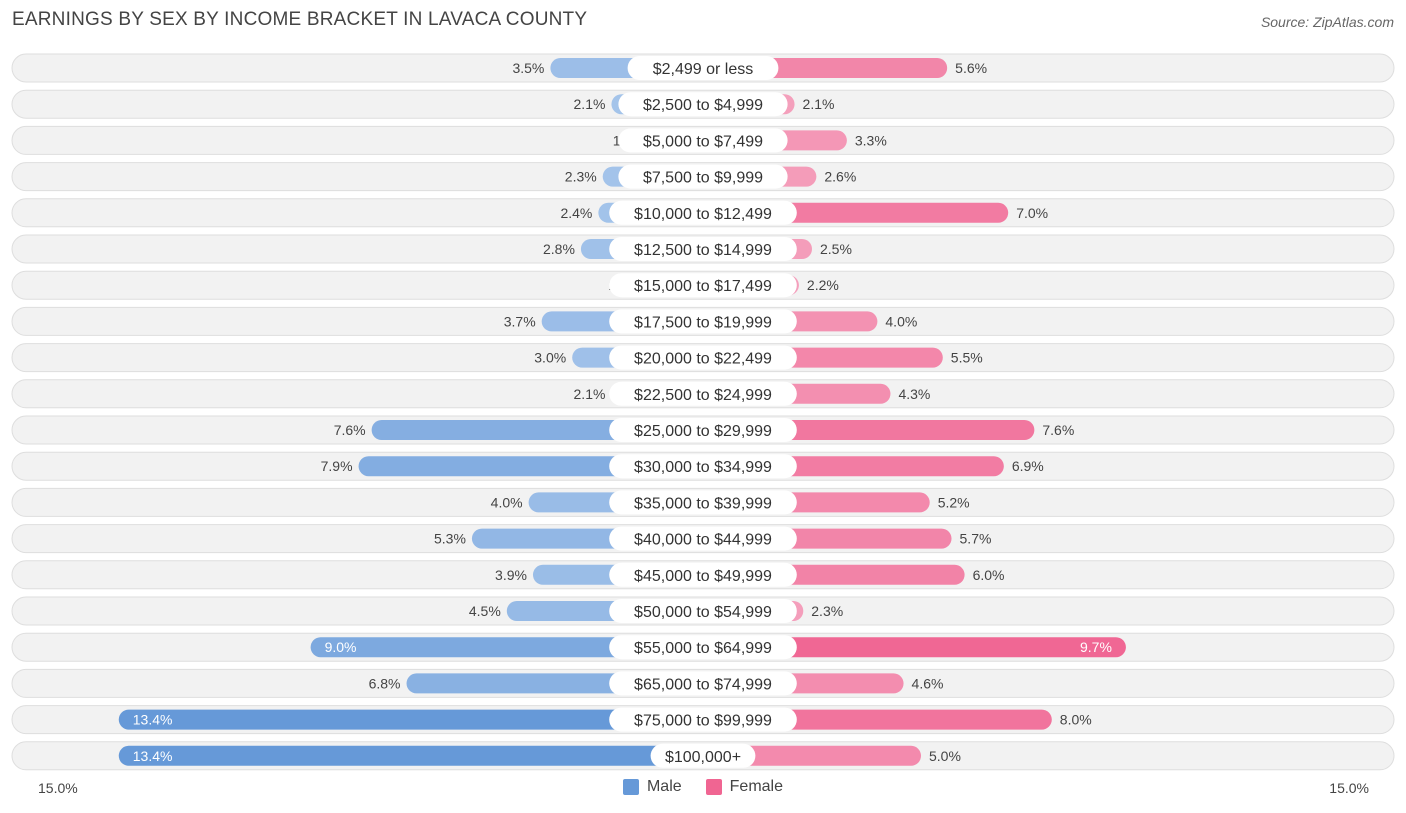 This screenshot has width=1406, height=813. I want to click on value-label-male: 2.8%, so click(559, 249).